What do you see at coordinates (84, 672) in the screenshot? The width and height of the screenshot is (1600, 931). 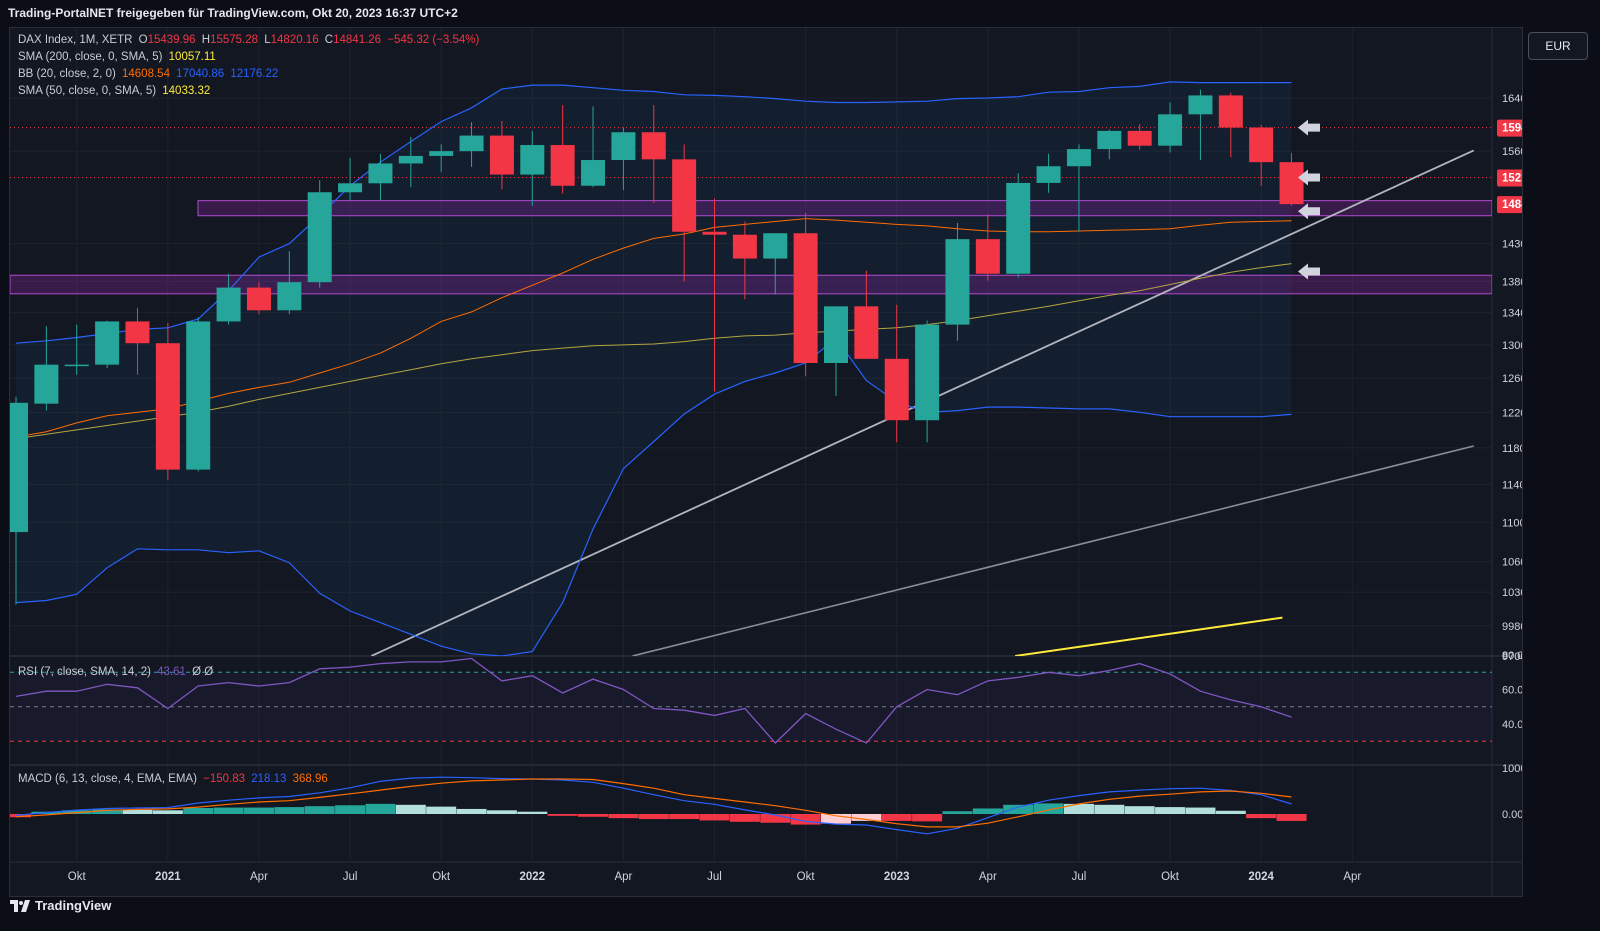 I see `rsi-label: RSI (7, close, SMA, 14, 2)` at bounding box center [84, 672].